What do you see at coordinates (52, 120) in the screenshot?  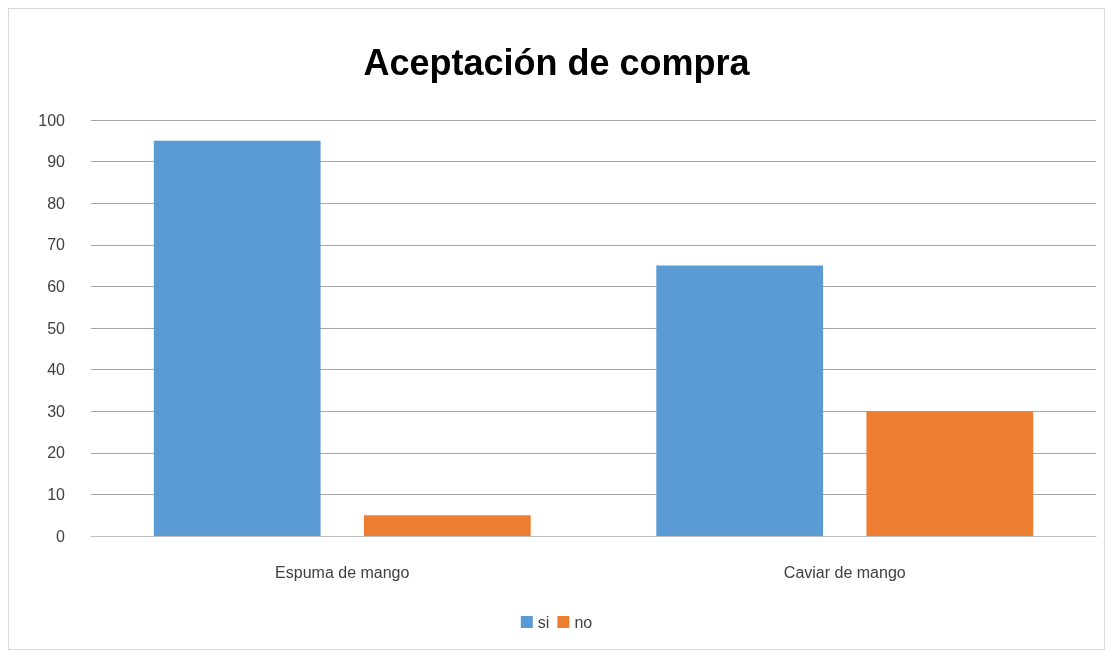 I see `y-tick-label: 100` at bounding box center [52, 120].